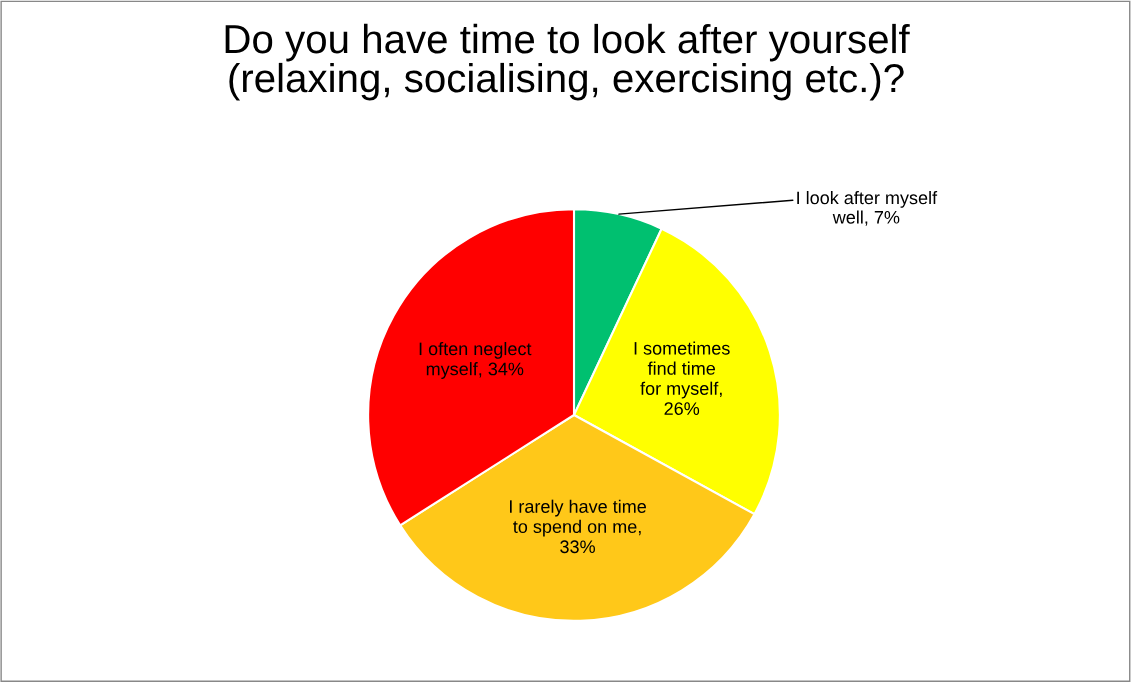 This screenshot has height=682, width=1132. I want to click on slice-label: I often neglect myself, 34%, so click(475, 360).